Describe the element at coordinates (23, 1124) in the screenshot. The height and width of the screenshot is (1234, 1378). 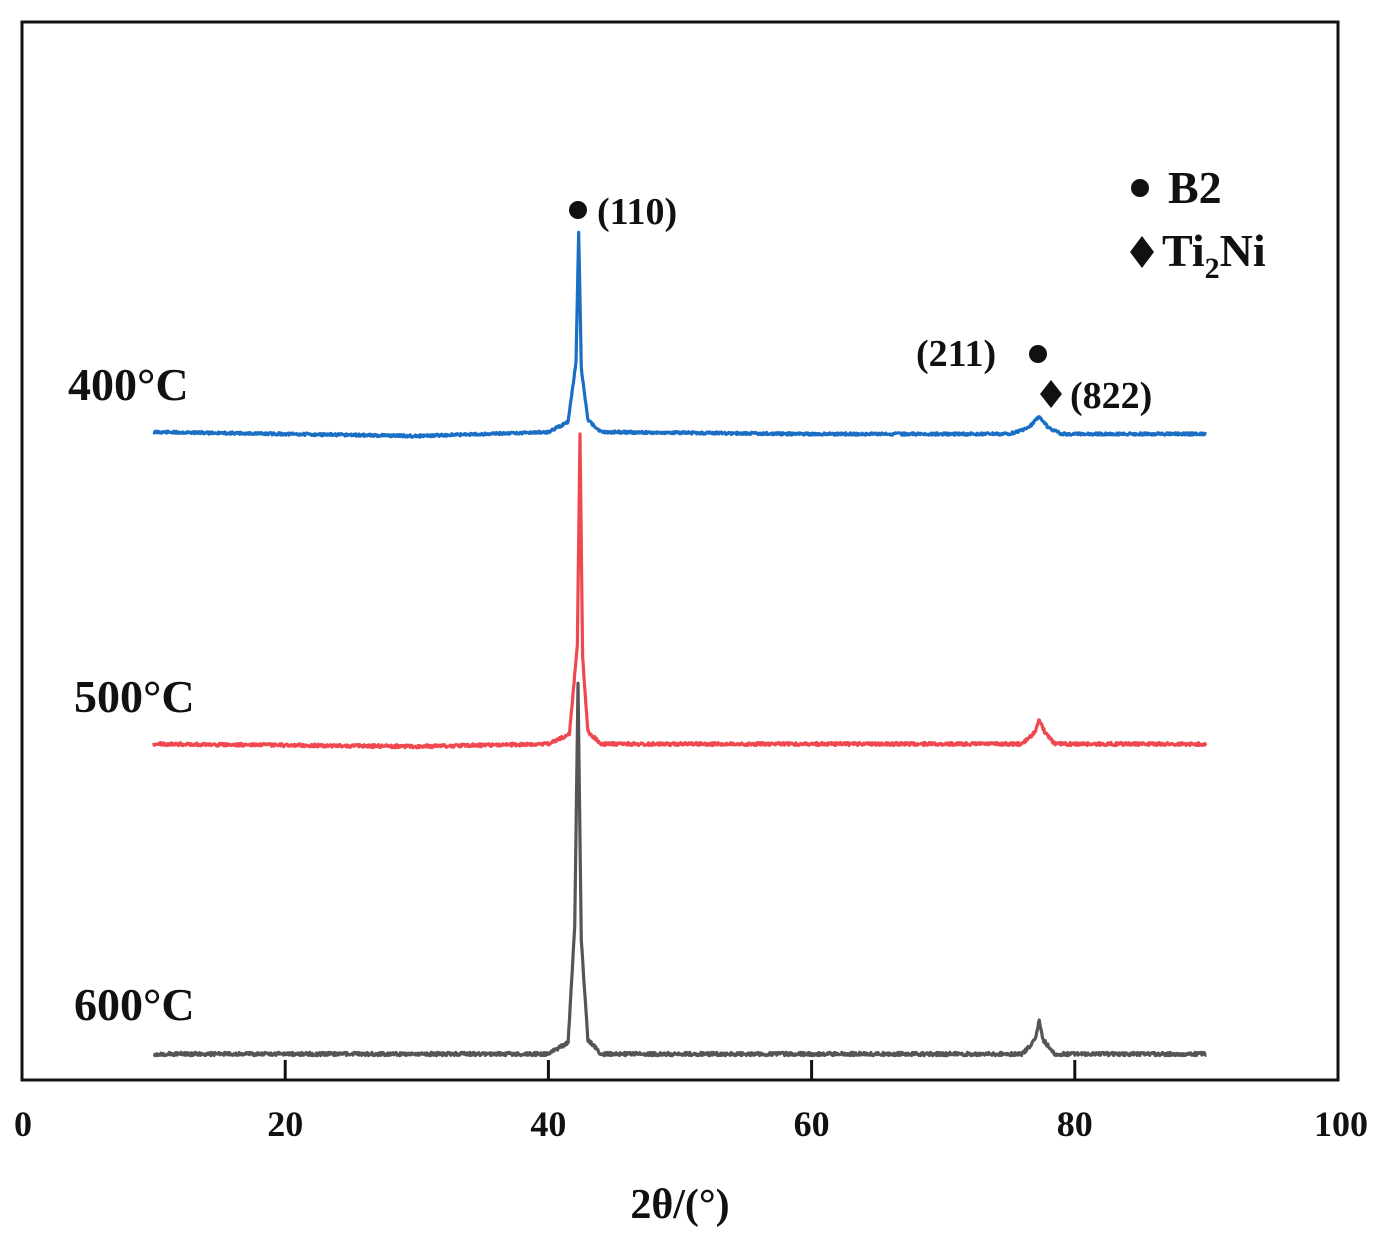
I see `x-tick-label-0: 0` at that location.